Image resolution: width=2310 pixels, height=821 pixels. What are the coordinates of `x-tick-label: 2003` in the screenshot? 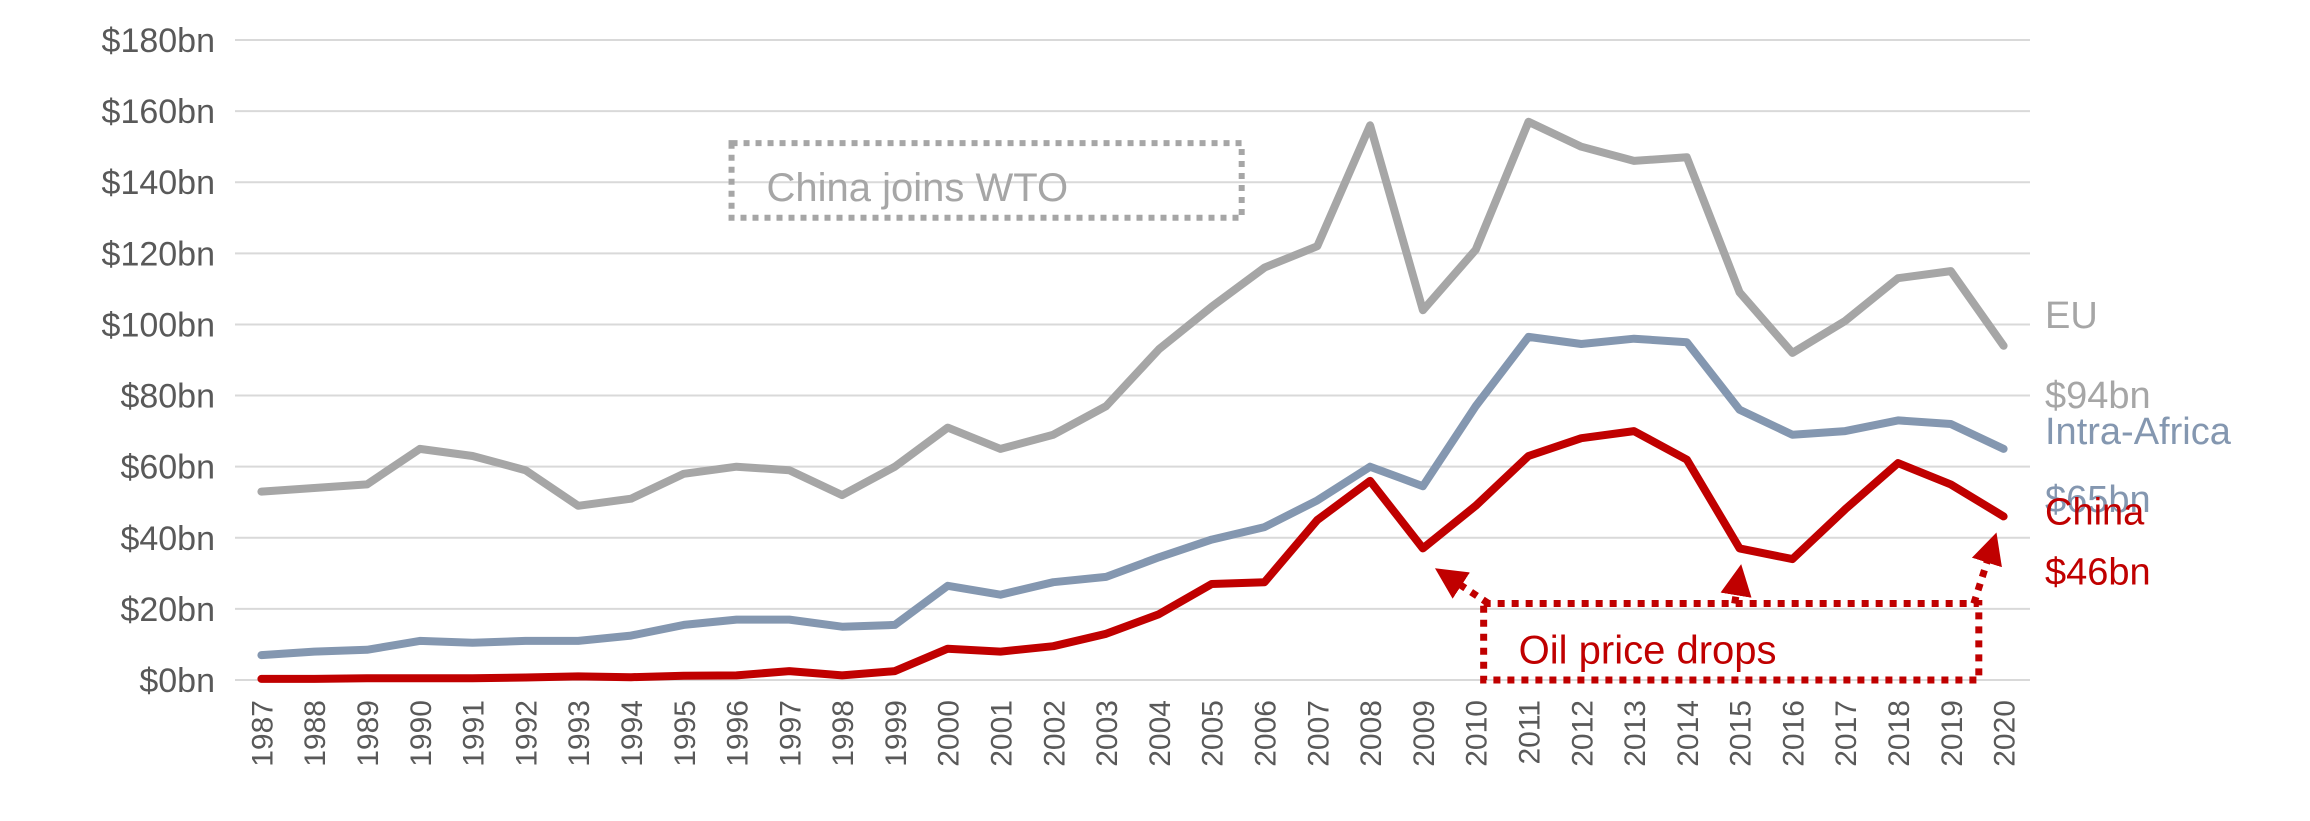 It's located at (1107, 733).